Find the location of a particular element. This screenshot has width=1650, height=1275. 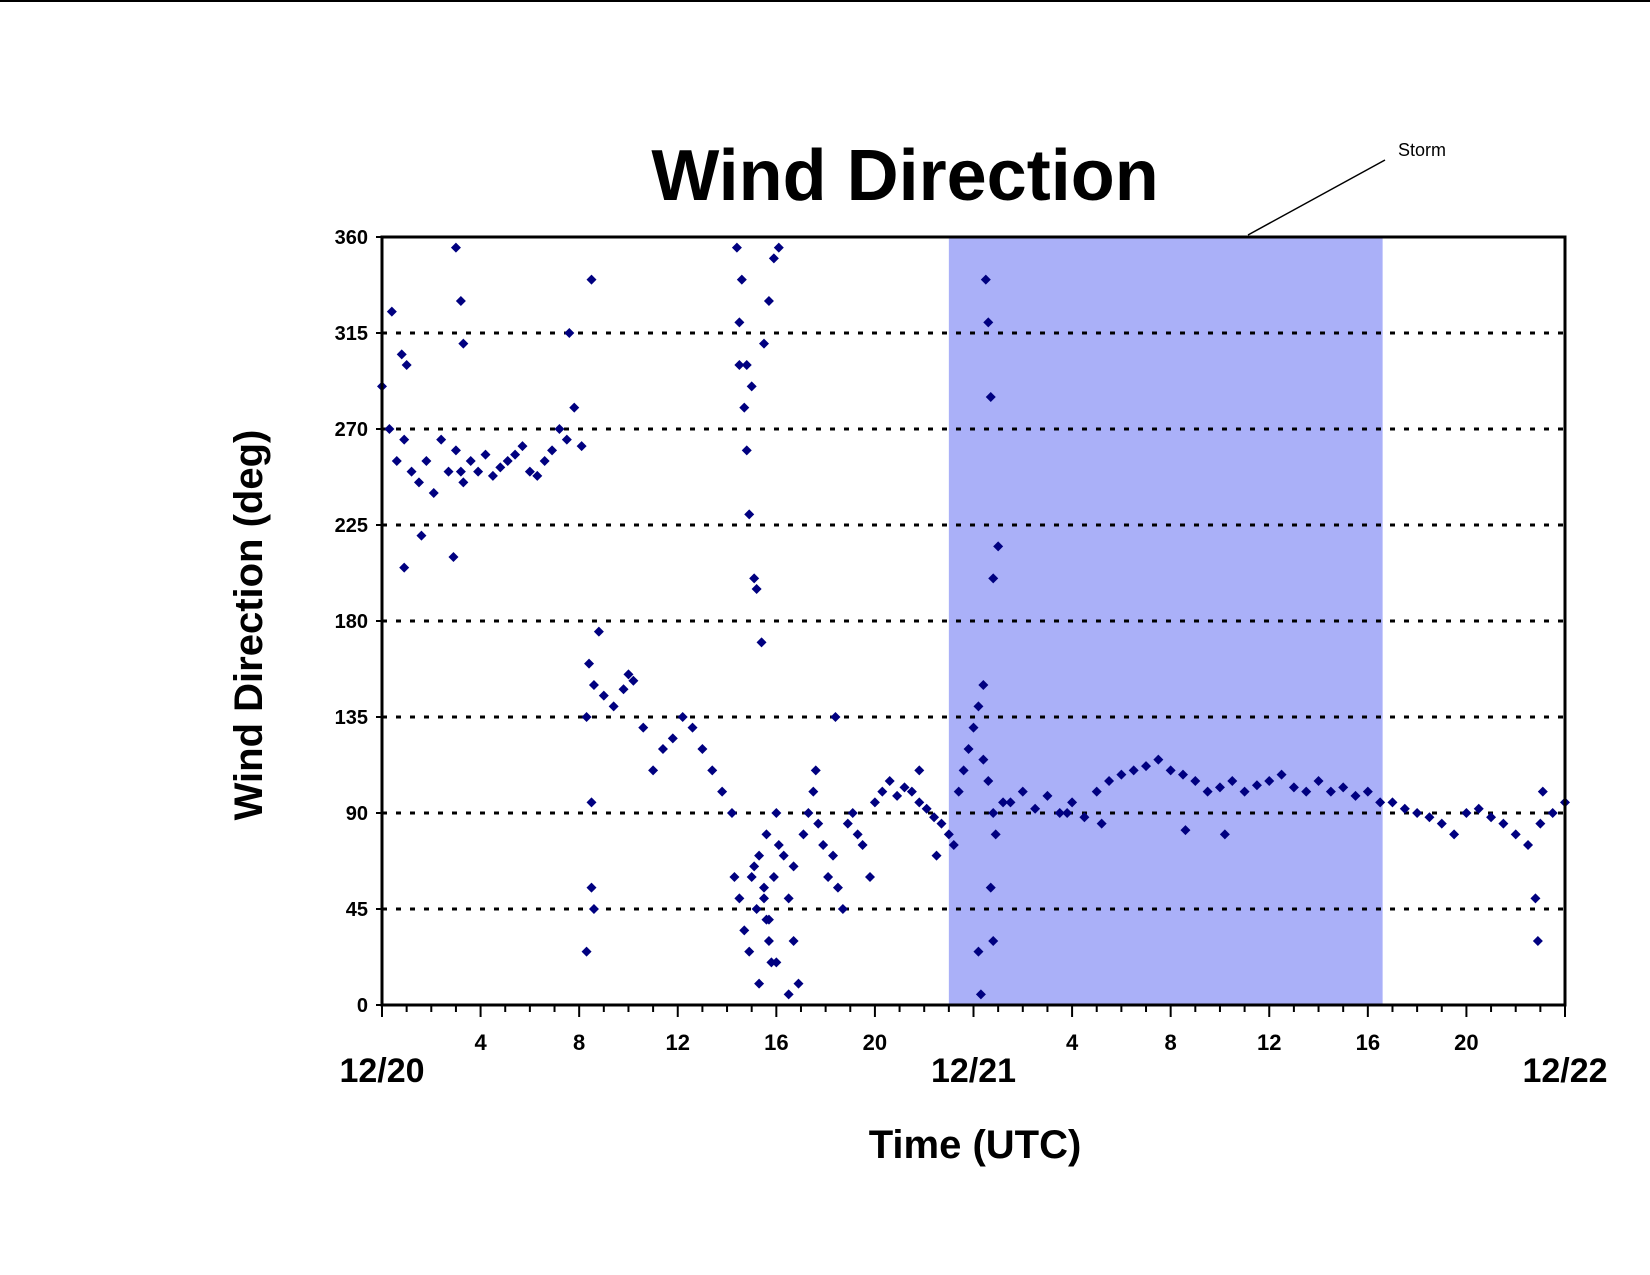

y-tick-label-135: 135 is located at coordinates (351, 718).